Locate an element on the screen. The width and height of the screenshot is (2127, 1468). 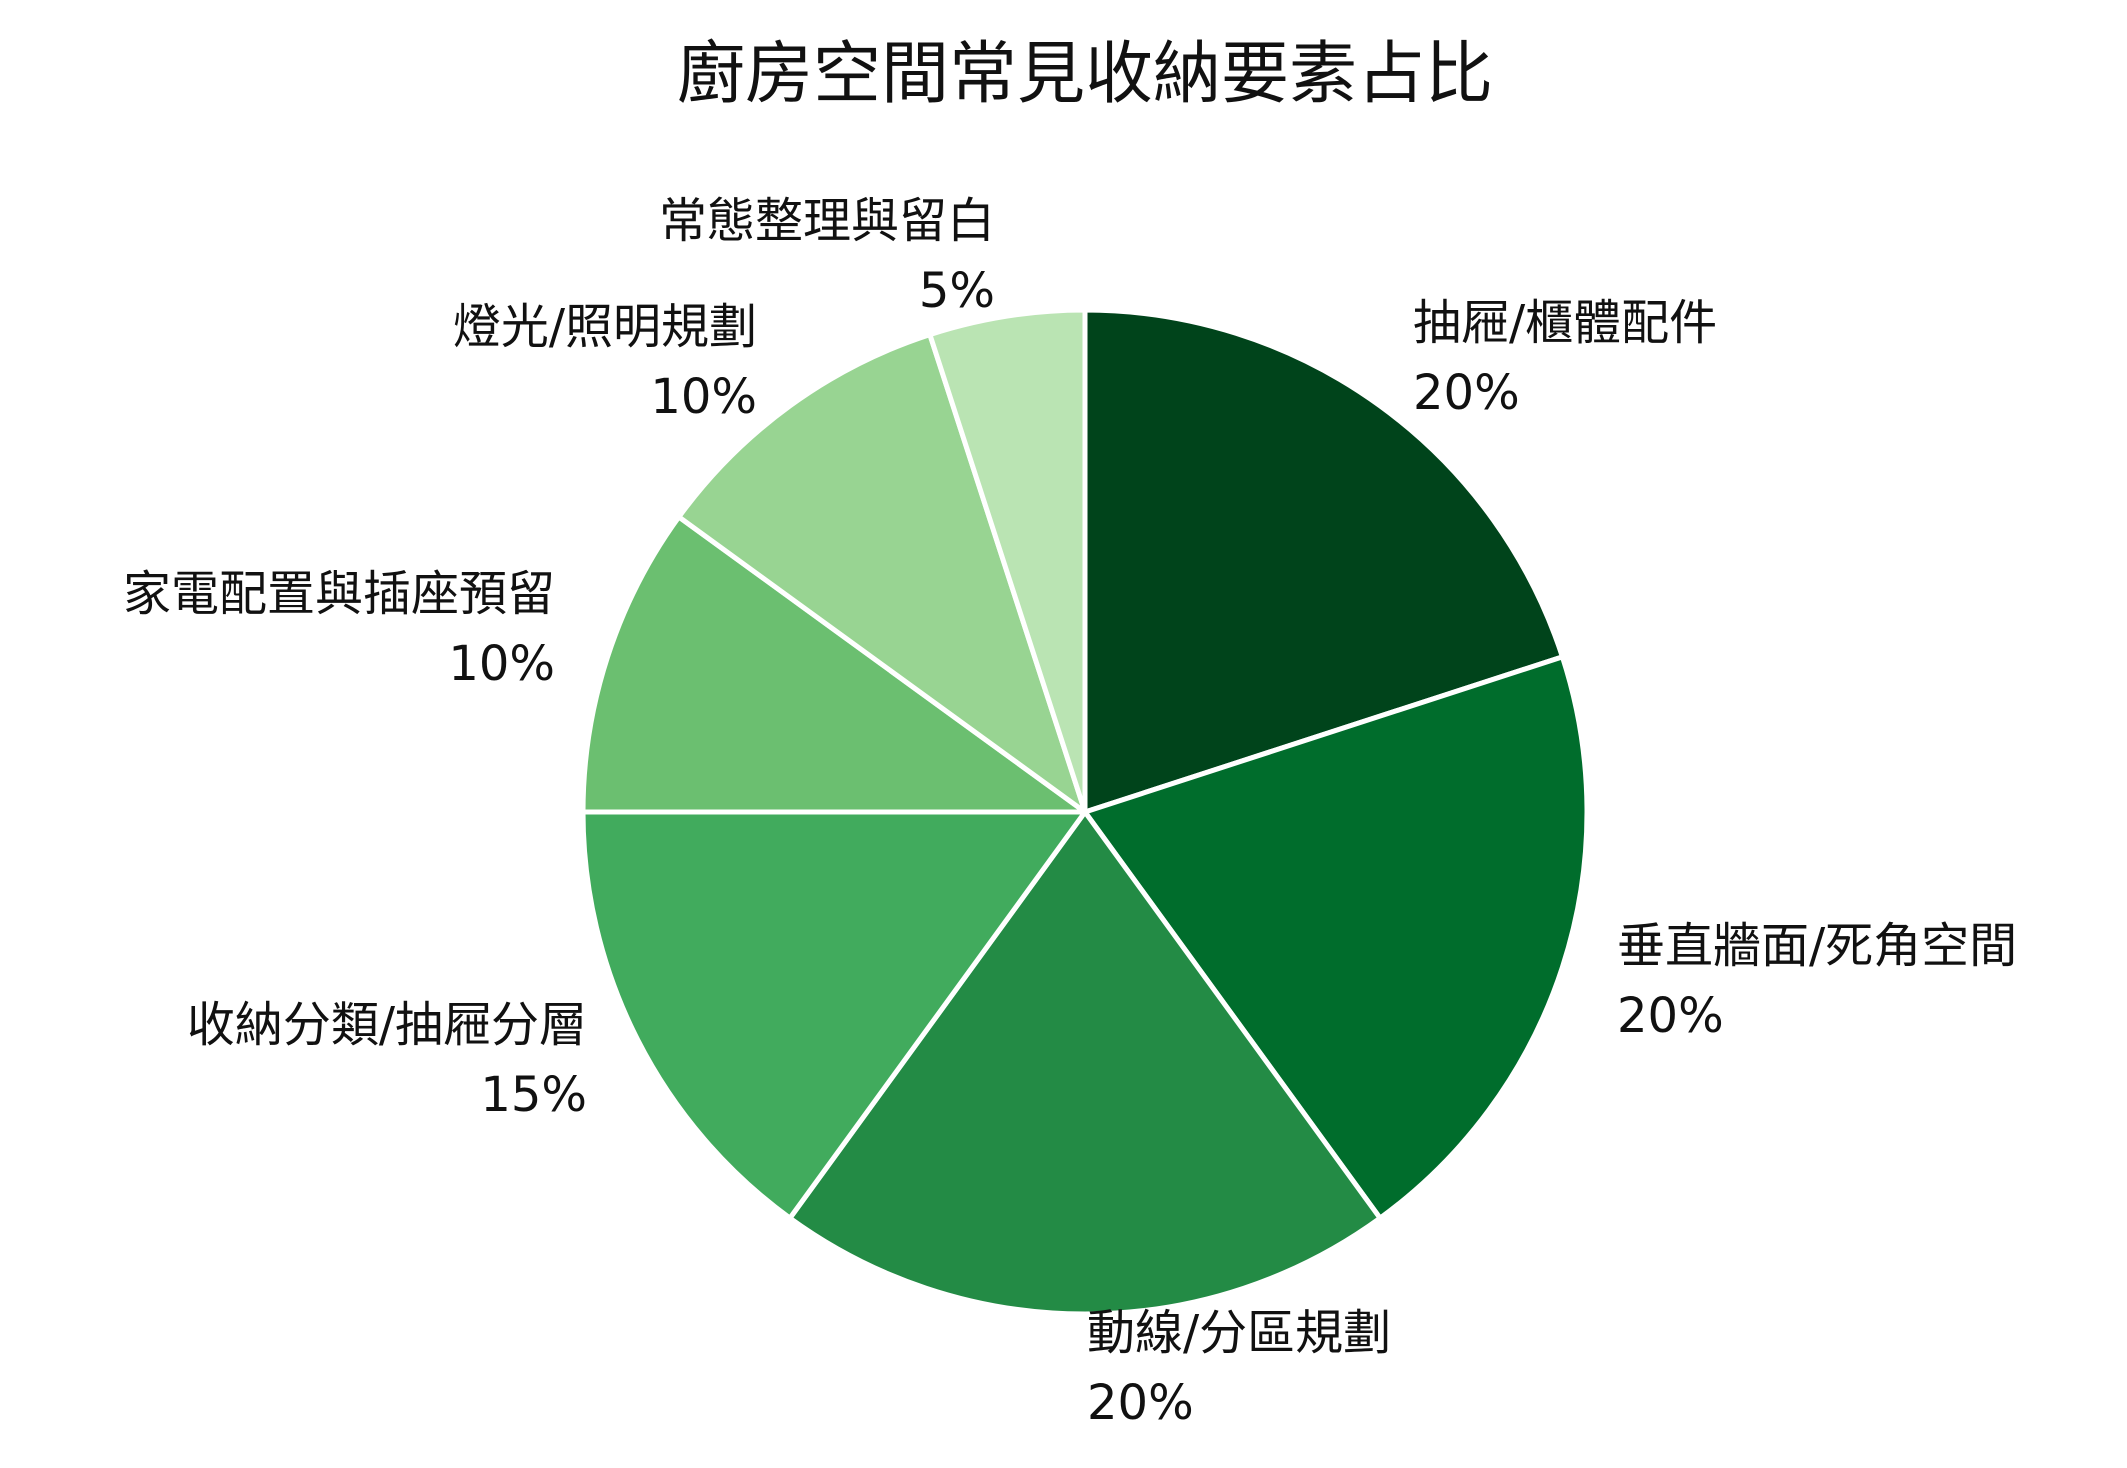
slice-label: 常態整理與留白 is located at coordinates (827, 221).